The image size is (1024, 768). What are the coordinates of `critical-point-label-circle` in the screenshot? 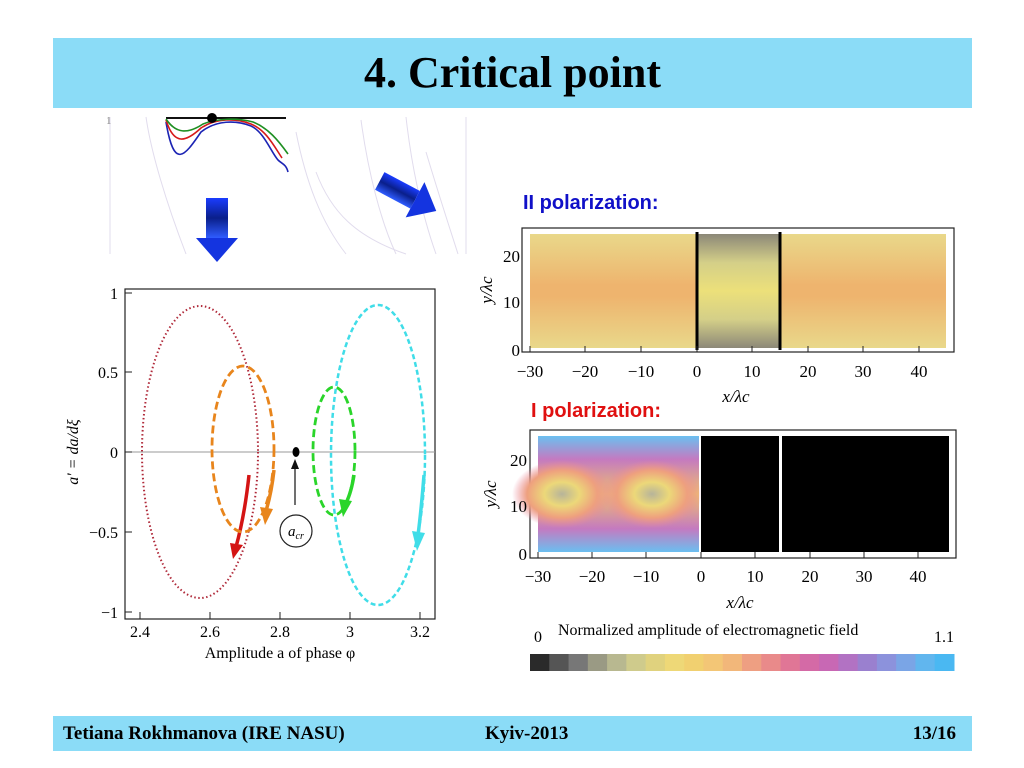 It's located at (296, 531).